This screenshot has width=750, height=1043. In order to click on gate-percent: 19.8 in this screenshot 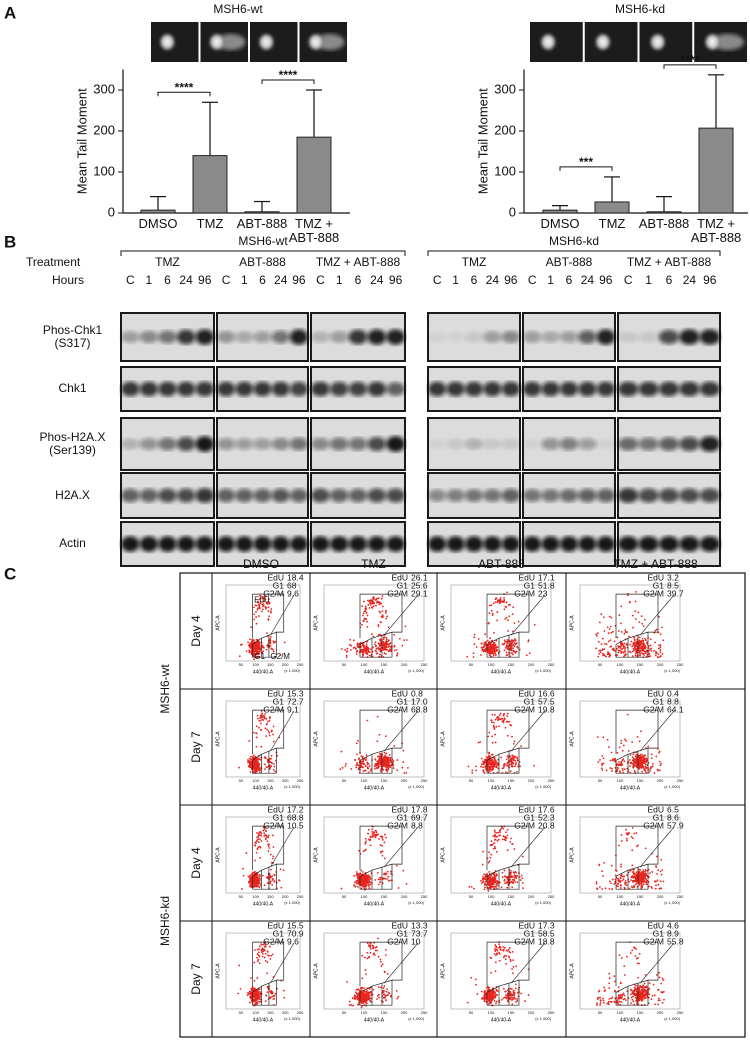, I will do `click(546, 709)`.